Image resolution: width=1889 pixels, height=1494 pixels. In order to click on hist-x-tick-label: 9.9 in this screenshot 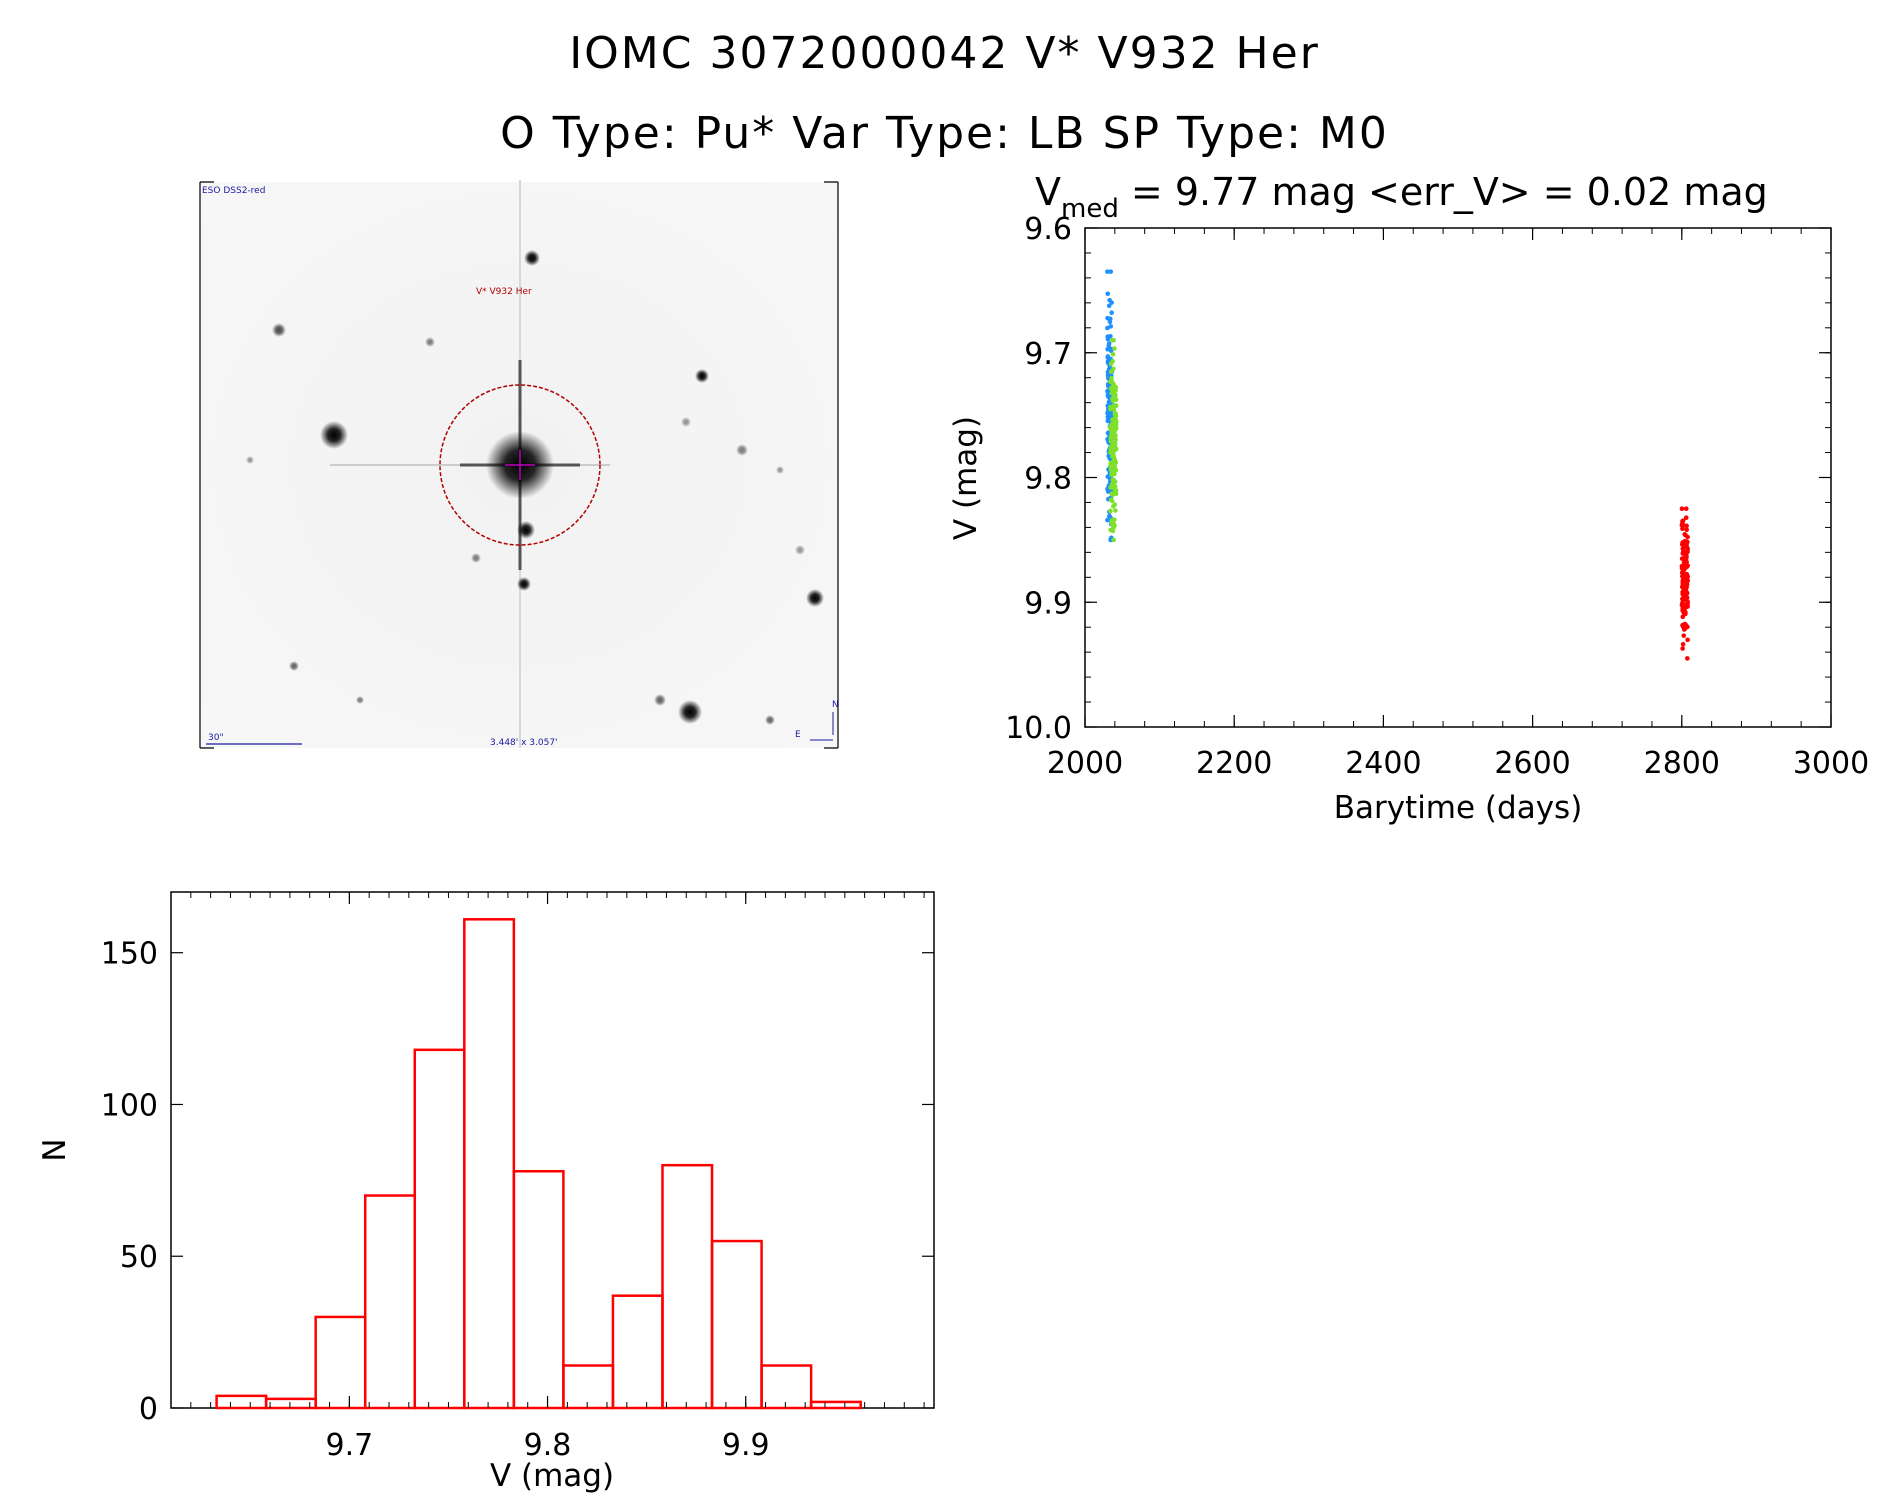, I will do `click(746, 1445)`.